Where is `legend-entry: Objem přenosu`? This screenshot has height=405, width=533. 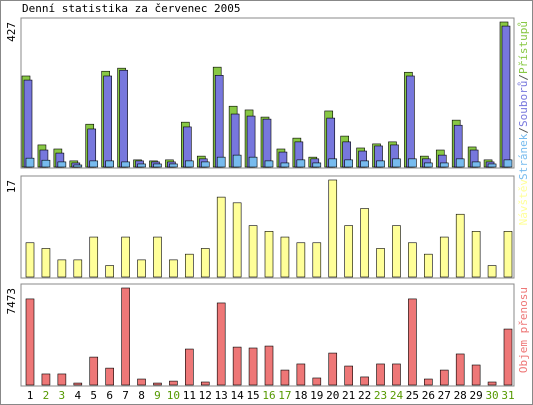
legend-entry: Objem přenosu is located at coordinates (523, 330).